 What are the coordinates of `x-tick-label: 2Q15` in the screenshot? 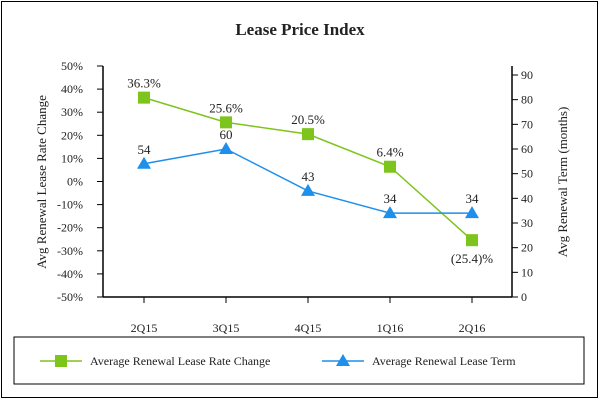 It's located at (144, 328).